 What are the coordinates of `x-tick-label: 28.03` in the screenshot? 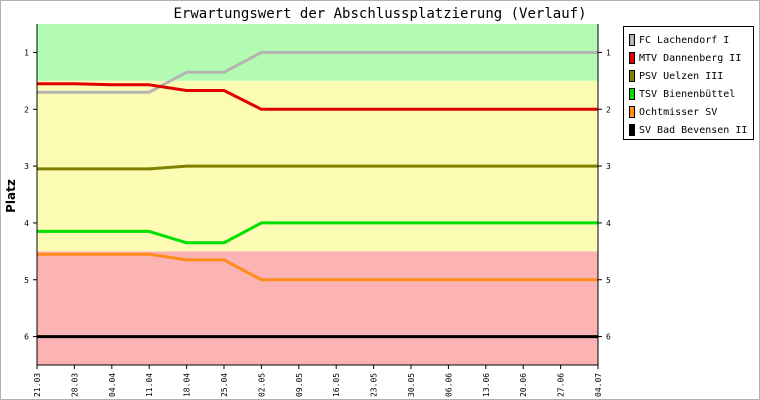 It's located at (74, 385).